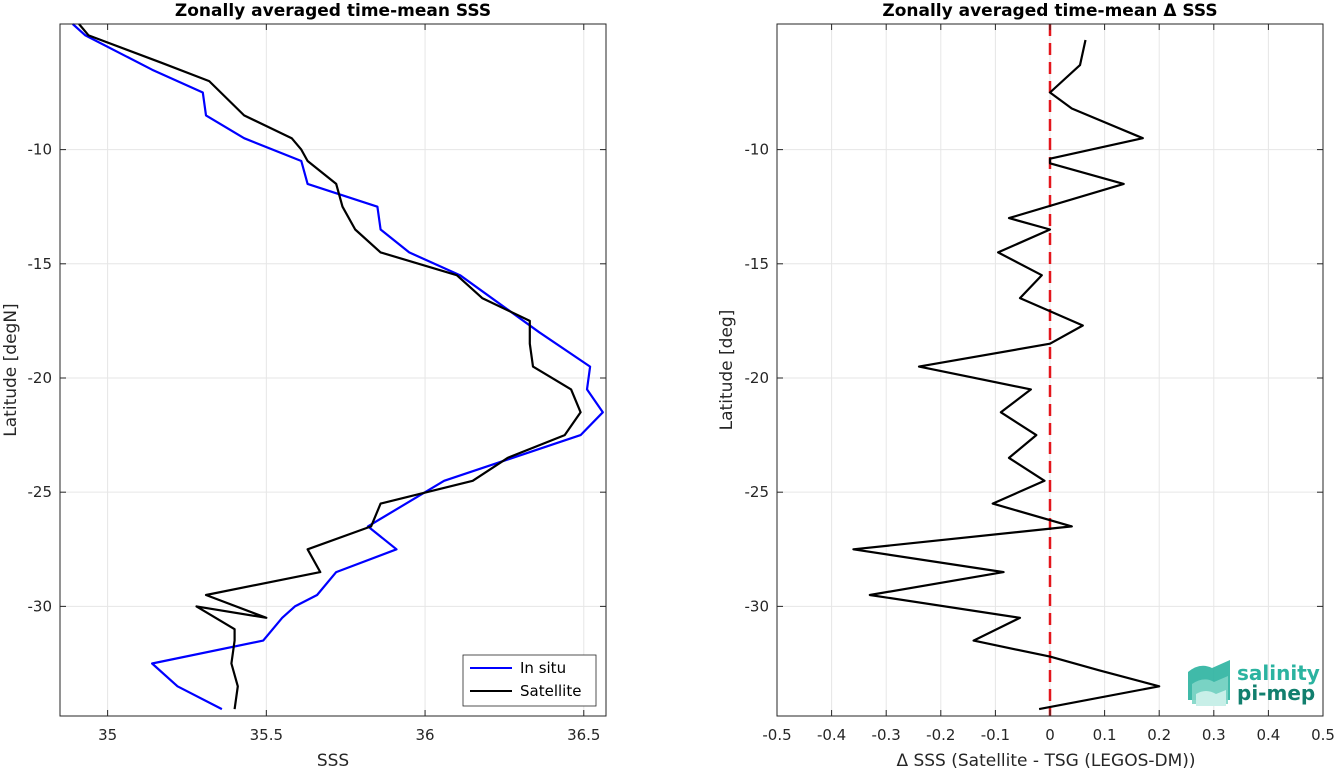 The width and height of the screenshot is (1336, 769). Describe the element at coordinates (1105, 735) in the screenshot. I see `x-tick-label: 0.1` at that location.